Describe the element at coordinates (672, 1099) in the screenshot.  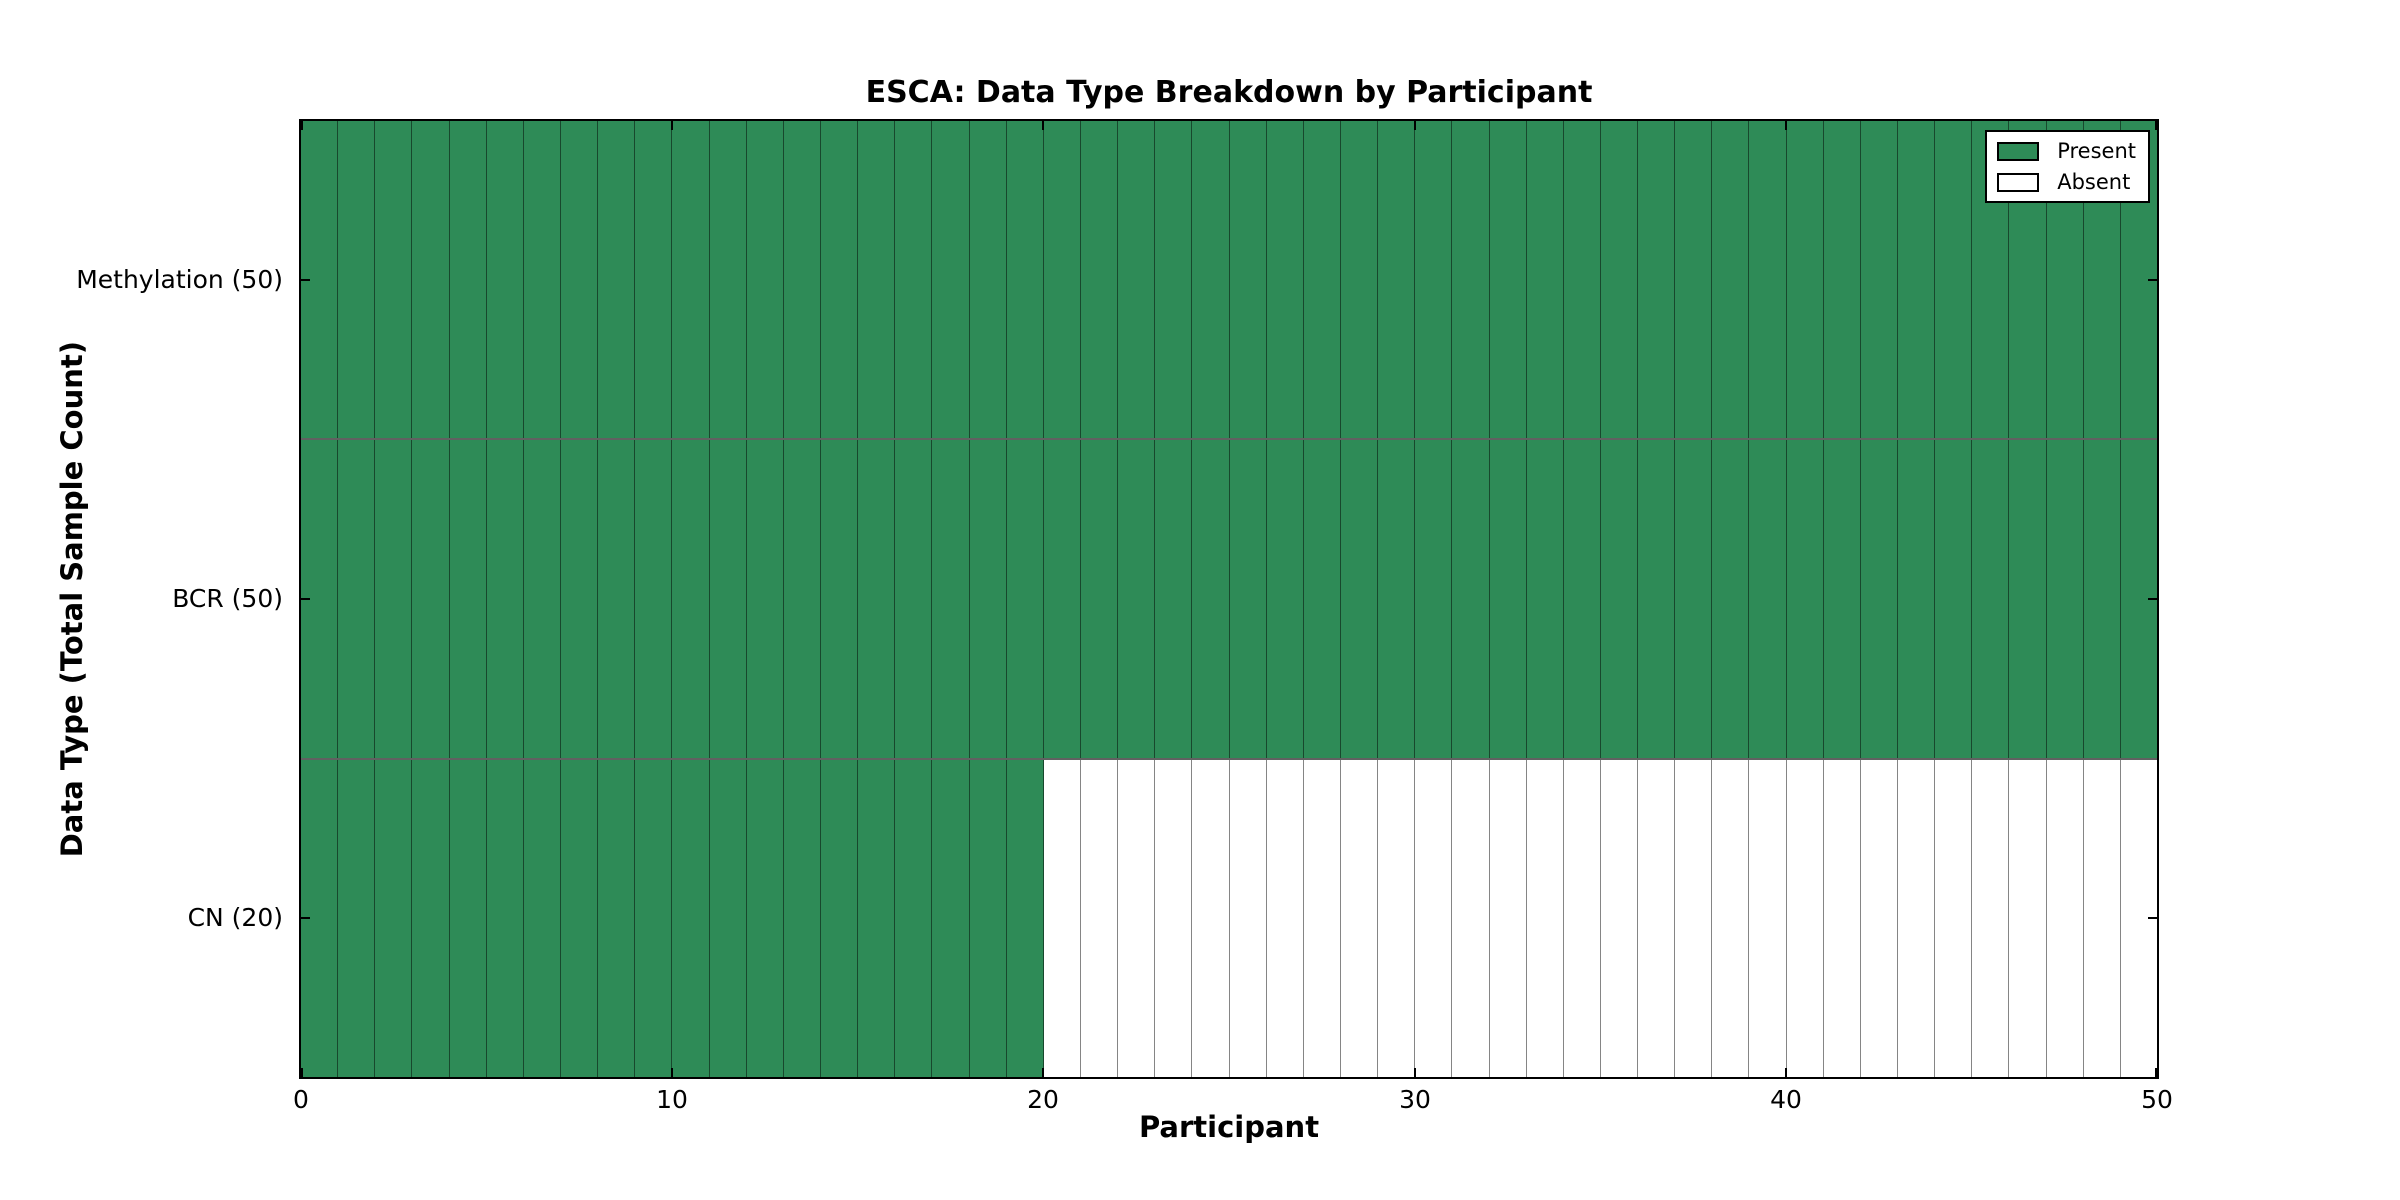
I see `x-tick-label: 10` at that location.